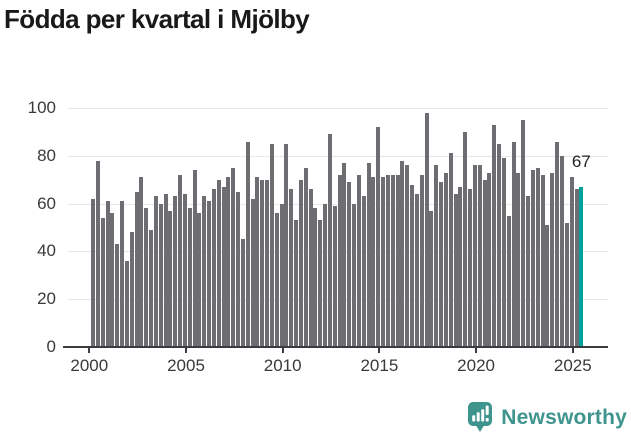 The width and height of the screenshot is (631, 439). What do you see at coordinates (480, 417) in the screenshot?
I see `newsworthy-logo-icon` at bounding box center [480, 417].